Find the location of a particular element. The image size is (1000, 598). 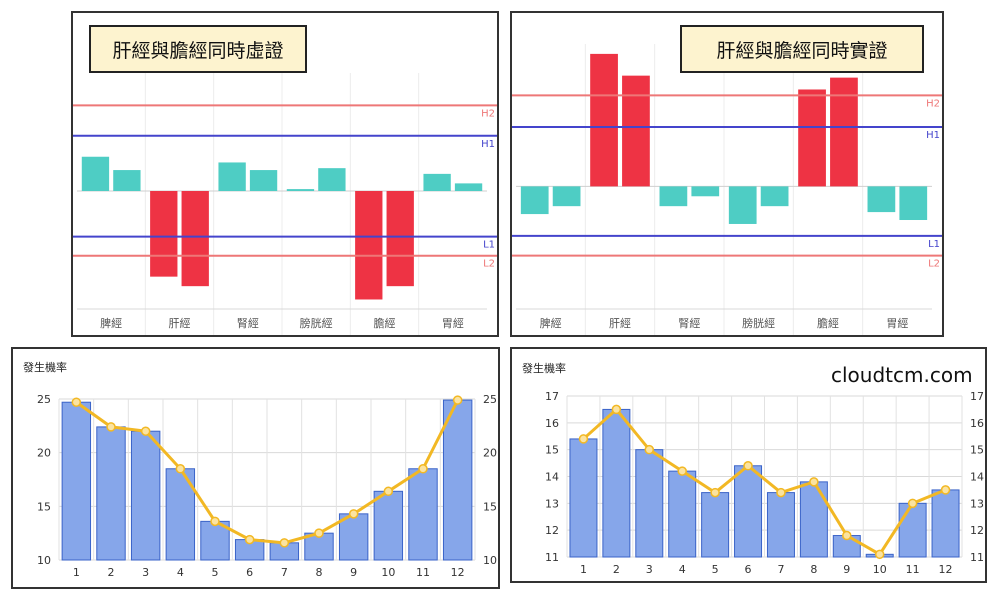

x-tick-label: 11 is located at coordinates (423, 572).